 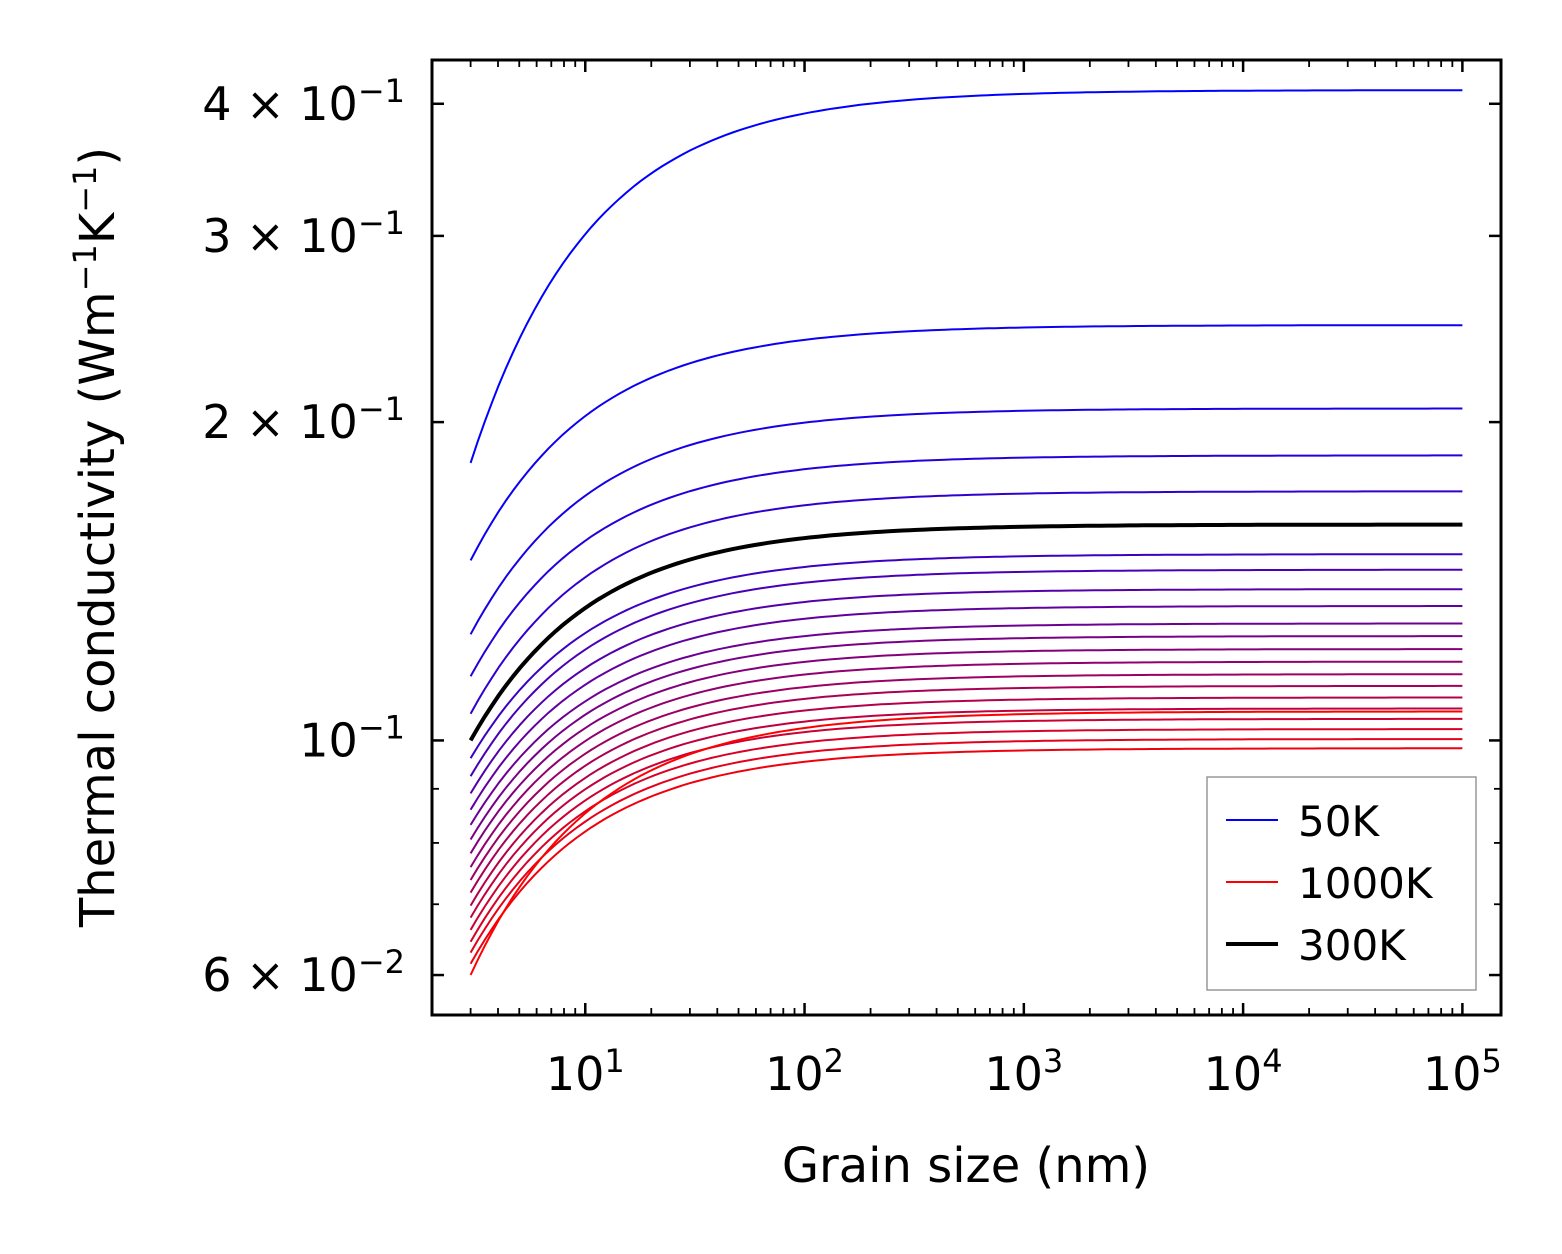 What do you see at coordinates (1023, 1071) in the screenshot?
I see `x-tick-label-3: 103` at bounding box center [1023, 1071].